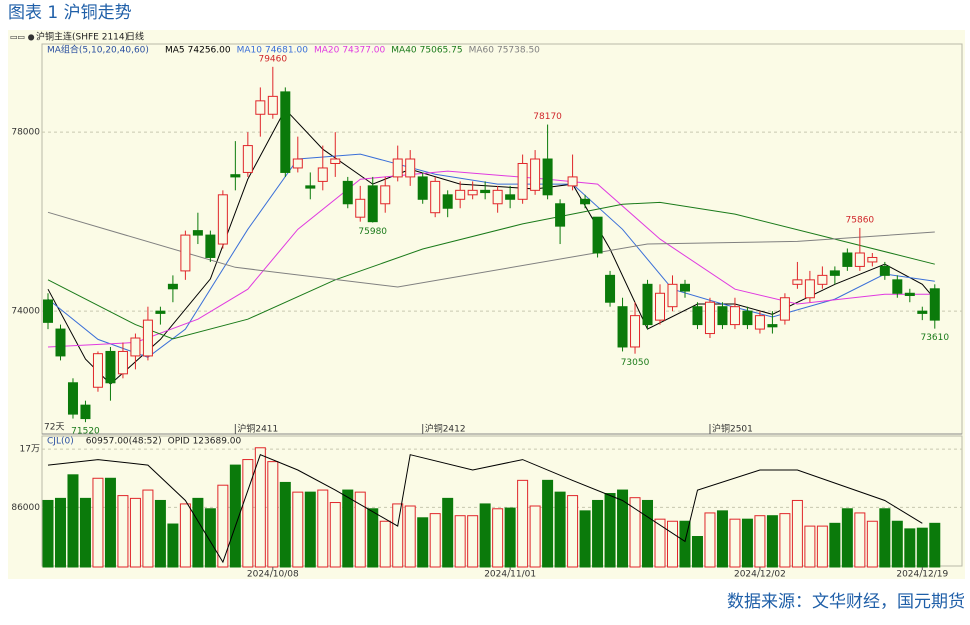  What do you see at coordinates (85, 432) in the screenshot?
I see `low-label: 71520` at bounding box center [85, 432].